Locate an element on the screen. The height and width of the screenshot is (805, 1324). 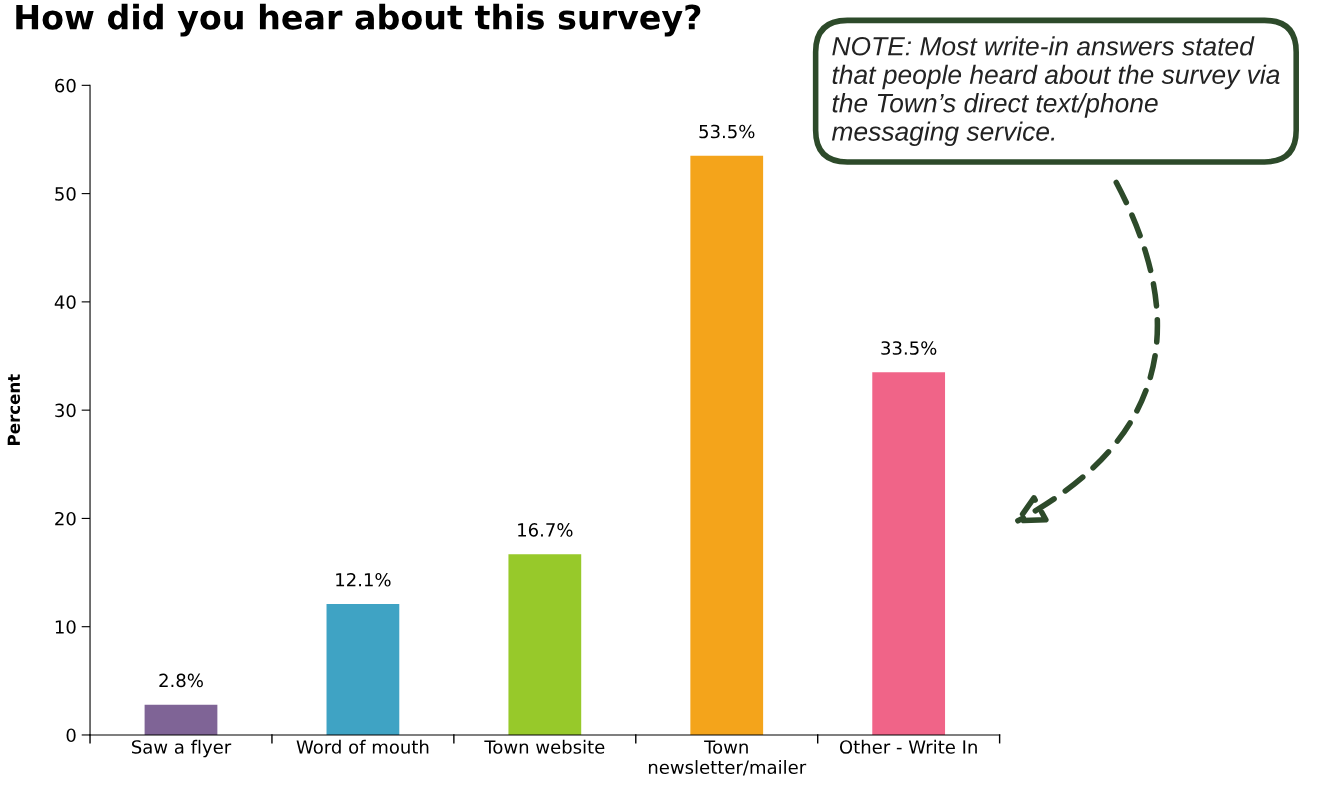
x-tick-label: Other - Write In is located at coordinates (908, 746).